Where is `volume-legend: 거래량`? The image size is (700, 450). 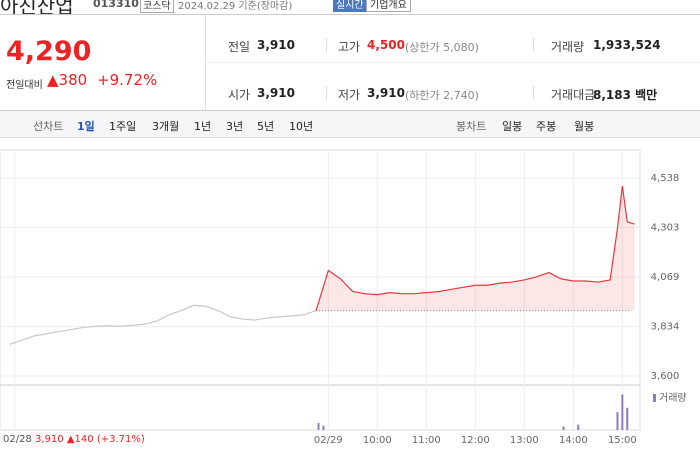 volume-legend: 거래량 is located at coordinates (673, 398).